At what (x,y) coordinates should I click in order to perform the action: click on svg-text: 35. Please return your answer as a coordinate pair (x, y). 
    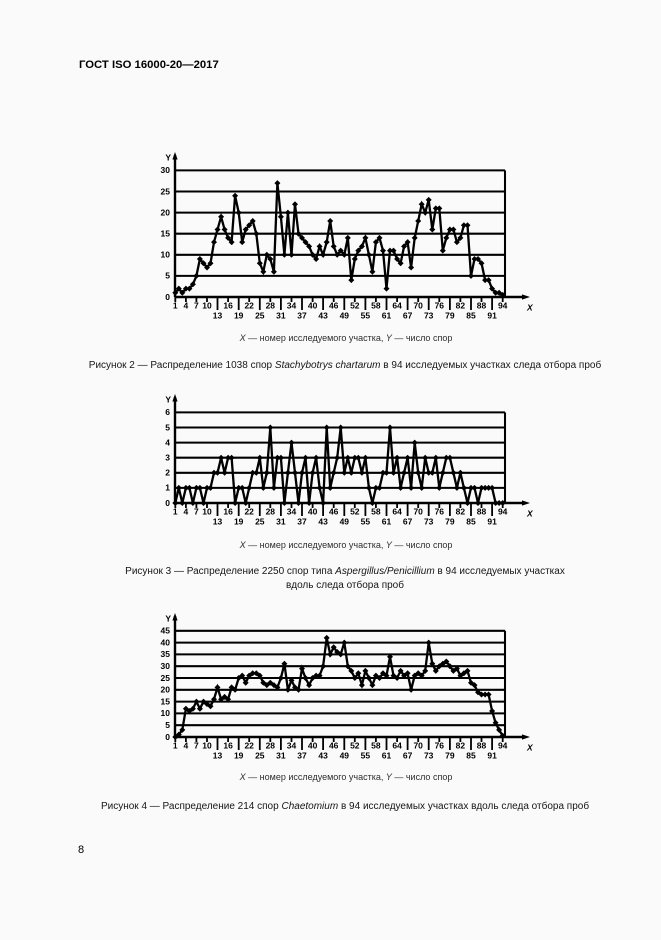
    Looking at the image, I should click on (166, 654).